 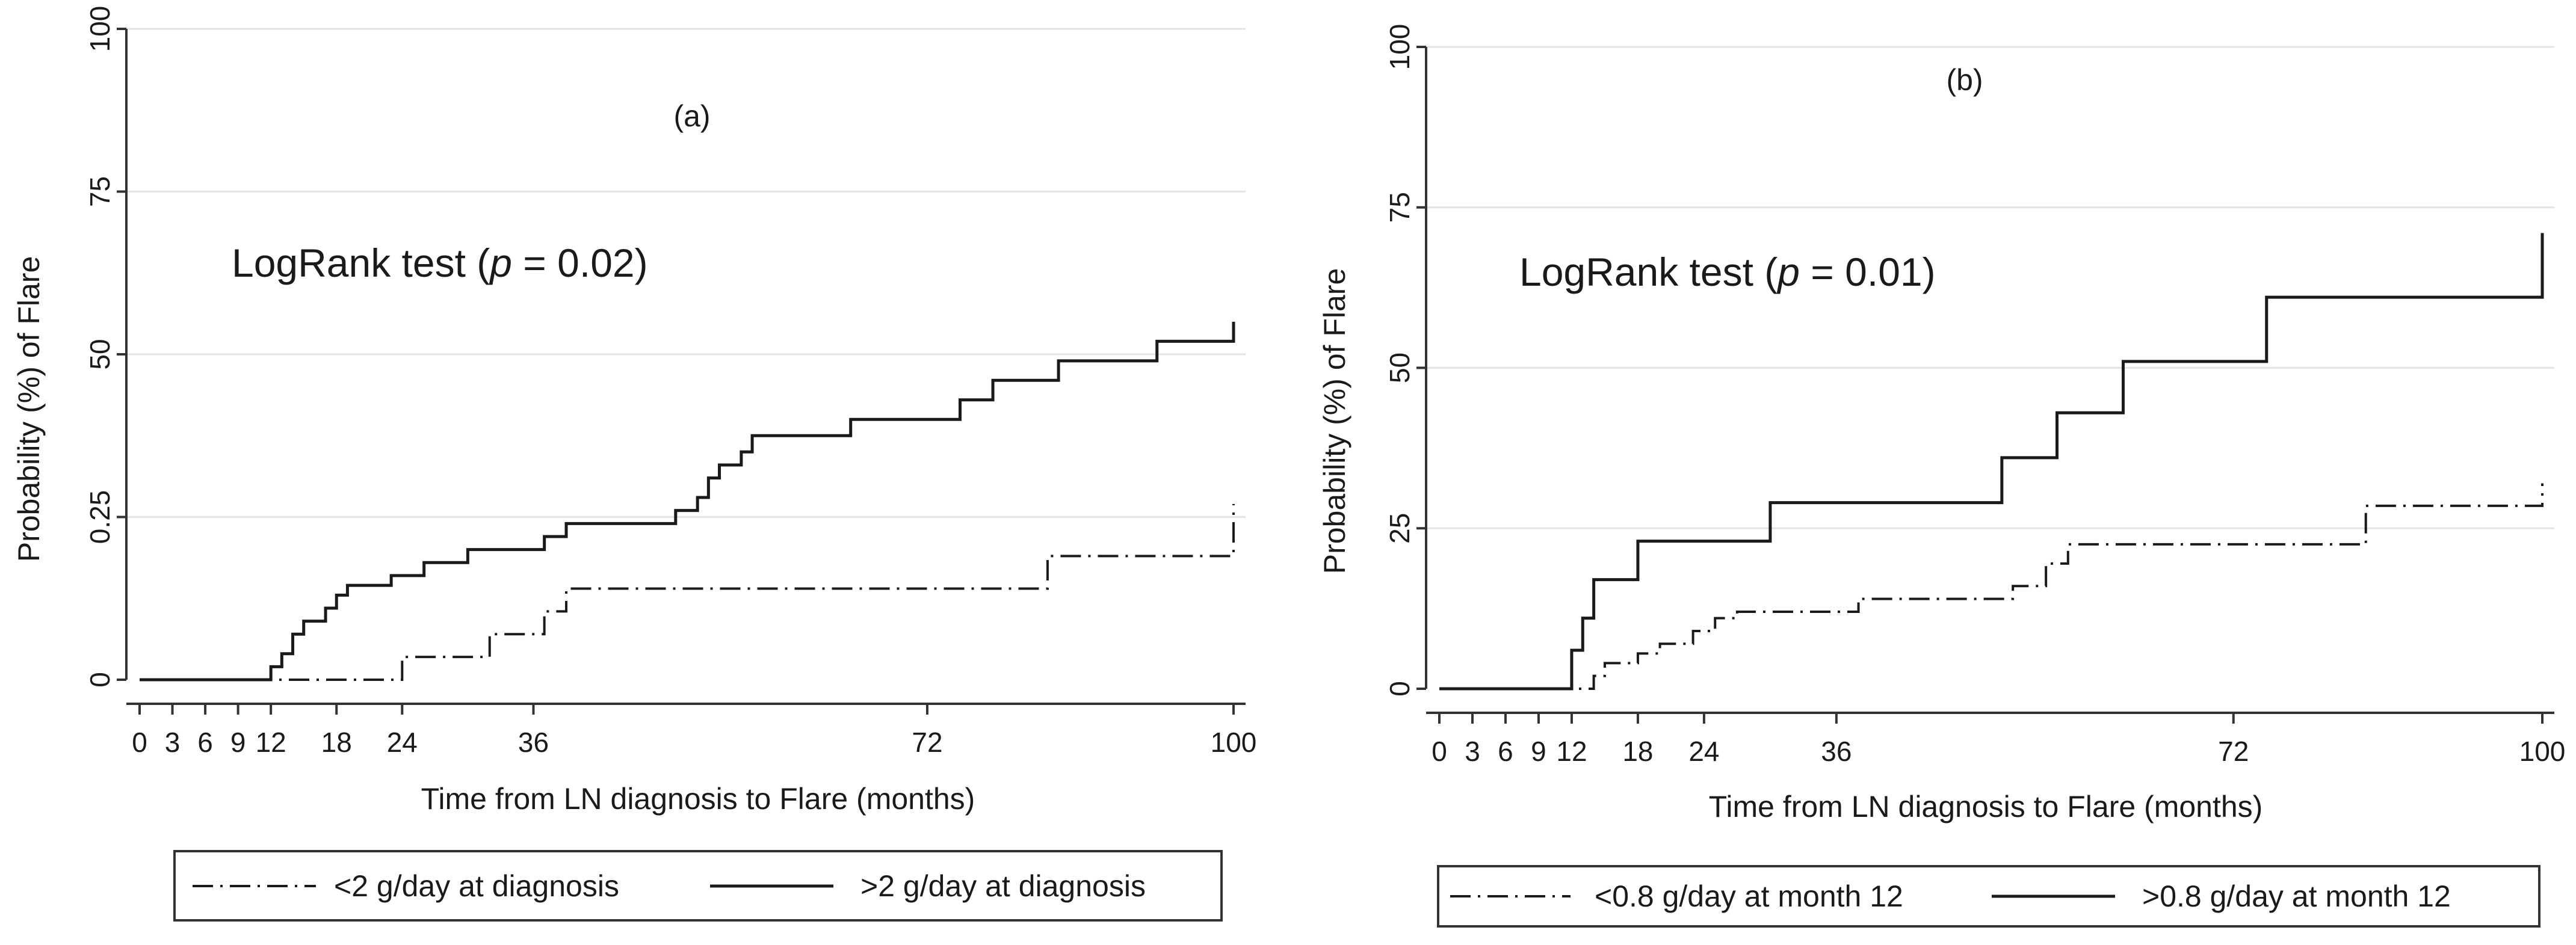 What do you see at coordinates (2296, 896) in the screenshot?
I see `panel-b-legend-label-1: >0.8 g/day at month 12` at bounding box center [2296, 896].